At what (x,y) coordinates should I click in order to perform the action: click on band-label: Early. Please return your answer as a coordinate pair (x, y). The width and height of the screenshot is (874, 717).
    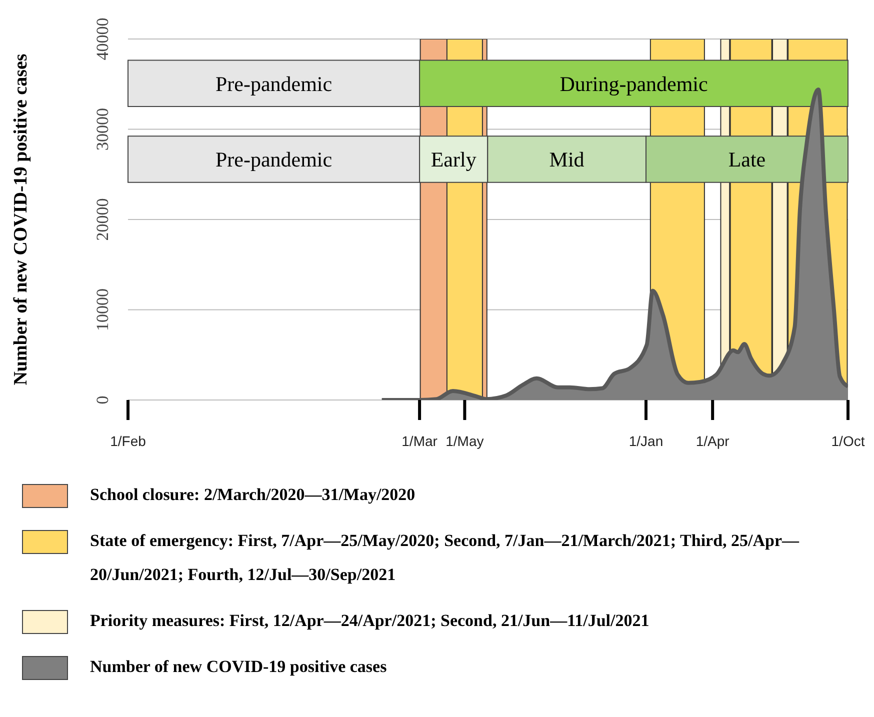
    Looking at the image, I should click on (453, 160).